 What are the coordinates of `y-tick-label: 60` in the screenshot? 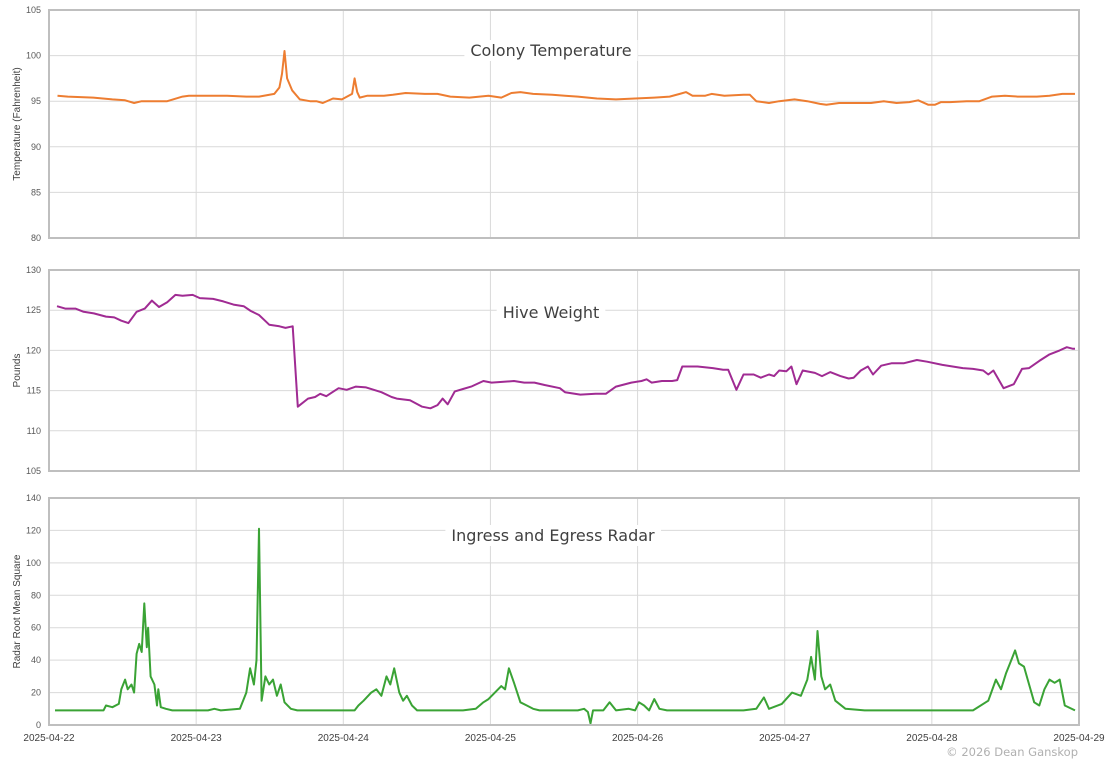 It's located at (36, 628).